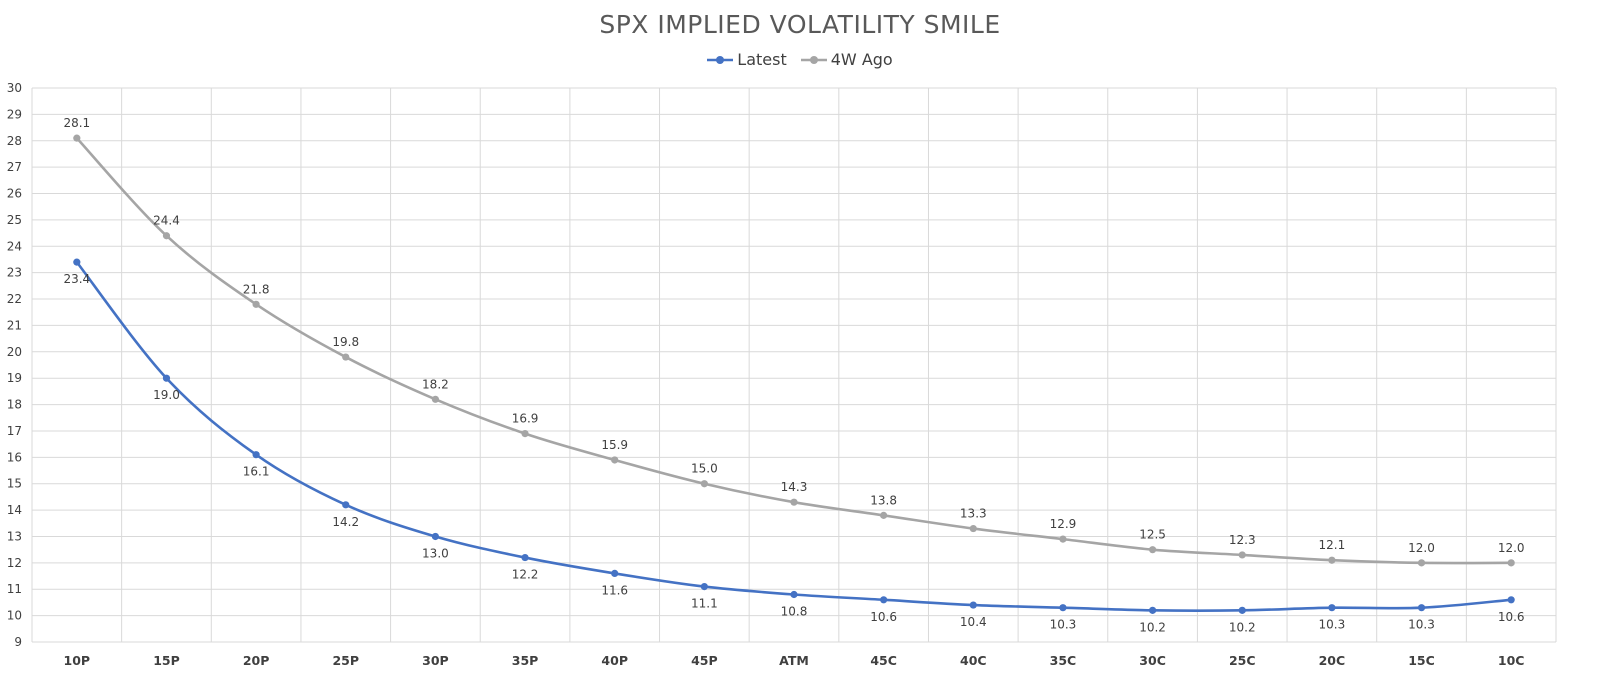 Image resolution: width=1600 pixels, height=688 pixels. What do you see at coordinates (1242, 660) in the screenshot?
I see `x-tick-label: 25C` at bounding box center [1242, 660].